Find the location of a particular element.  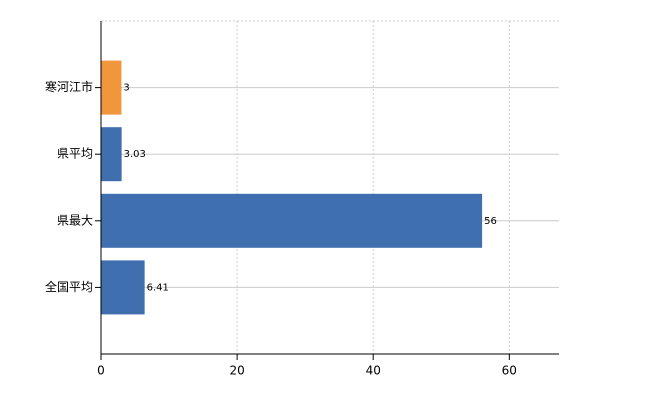

x-tick-label: 0 is located at coordinates (101, 371).